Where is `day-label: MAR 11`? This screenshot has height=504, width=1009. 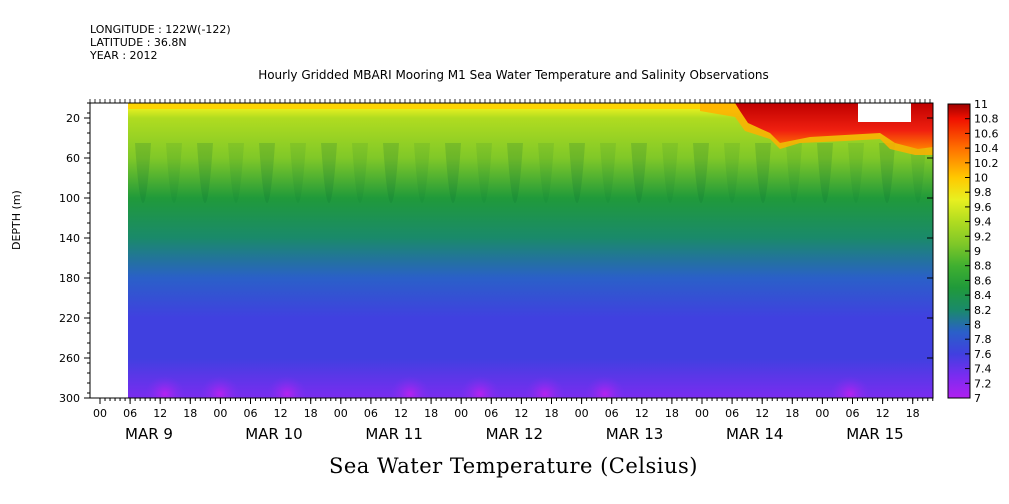 day-label: MAR 11 is located at coordinates (393, 434).